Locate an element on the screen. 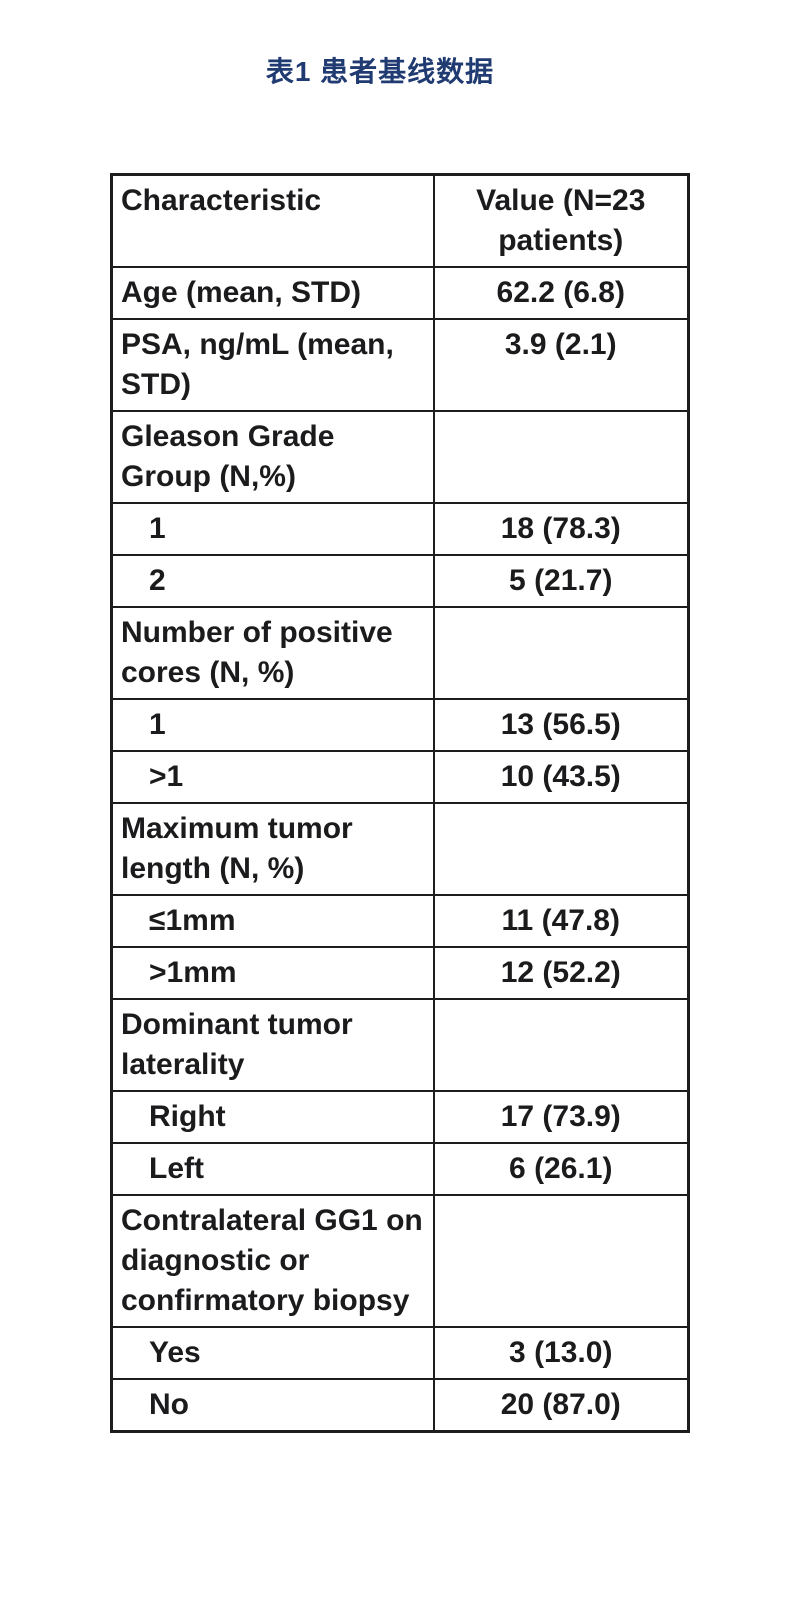  table-row: >1 10 (43.5) is located at coordinates (400, 777).